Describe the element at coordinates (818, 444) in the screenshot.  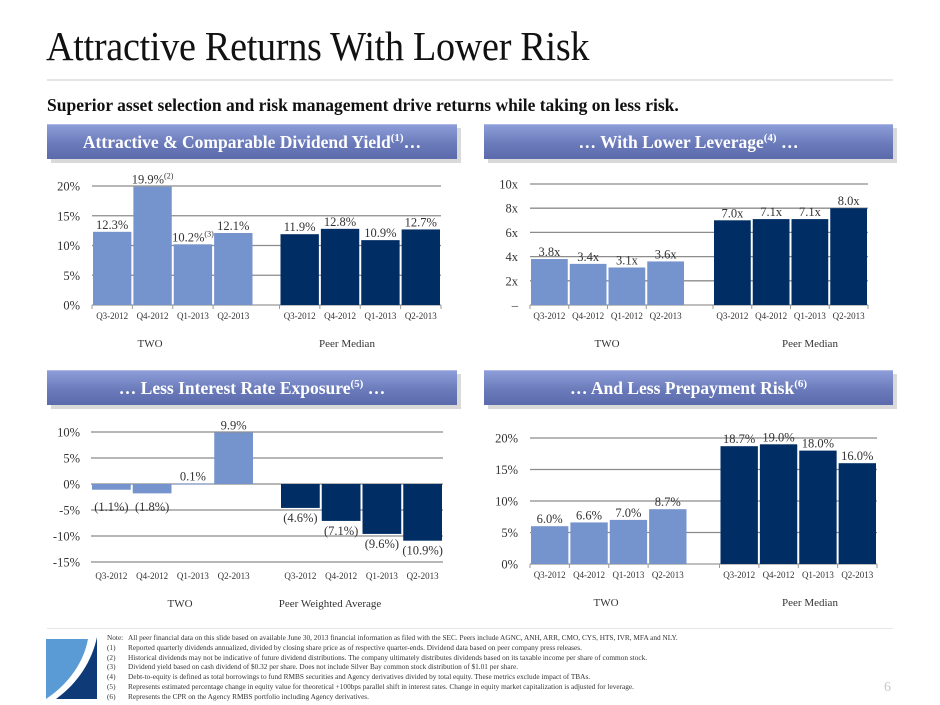
I see `data-label-value: 18.0%` at that location.